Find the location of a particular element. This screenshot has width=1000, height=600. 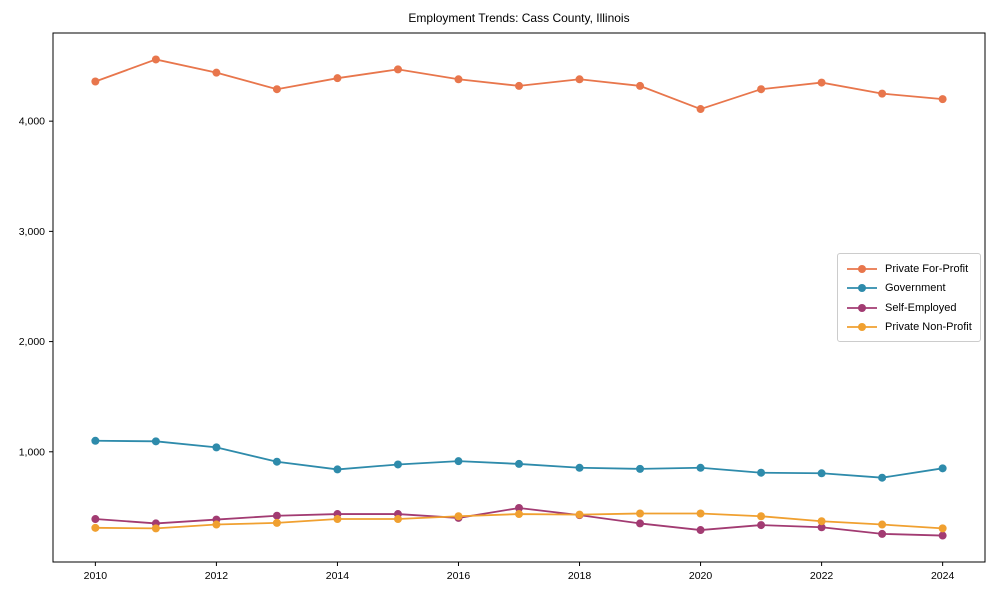

legend-label: Private For-Profit is located at coordinates (927, 268).